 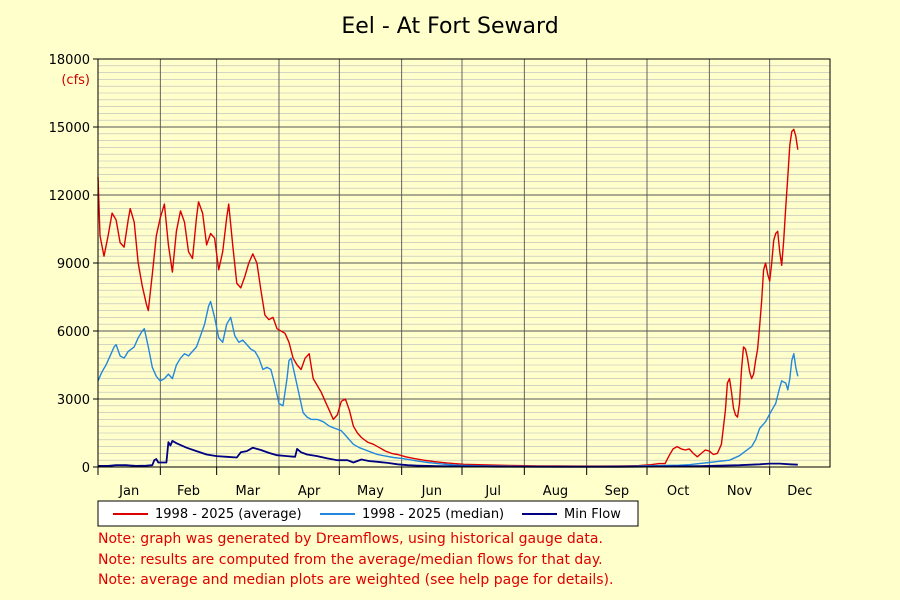 What do you see at coordinates (617, 491) in the screenshot?
I see `x-tick-label: Sep` at bounding box center [617, 491].